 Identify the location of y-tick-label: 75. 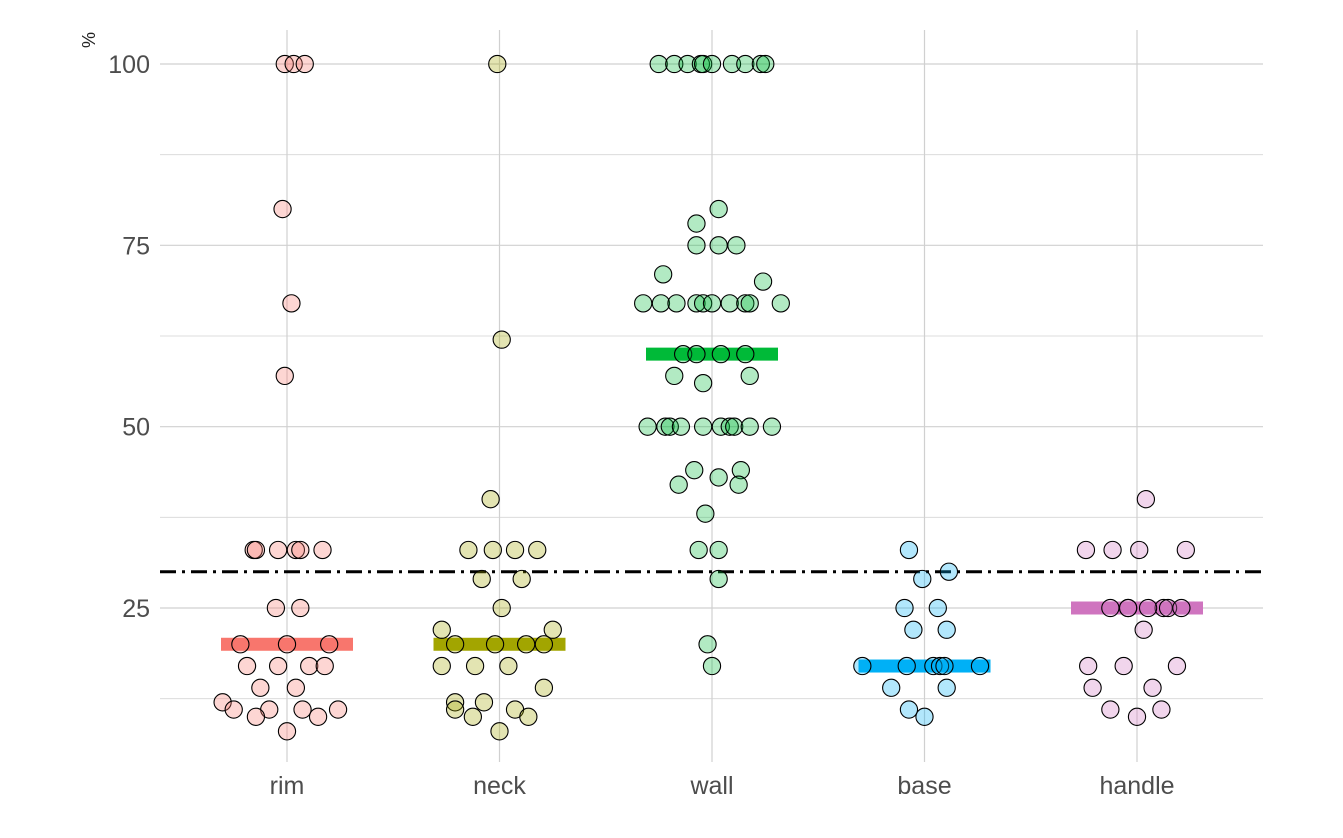
(136, 246).